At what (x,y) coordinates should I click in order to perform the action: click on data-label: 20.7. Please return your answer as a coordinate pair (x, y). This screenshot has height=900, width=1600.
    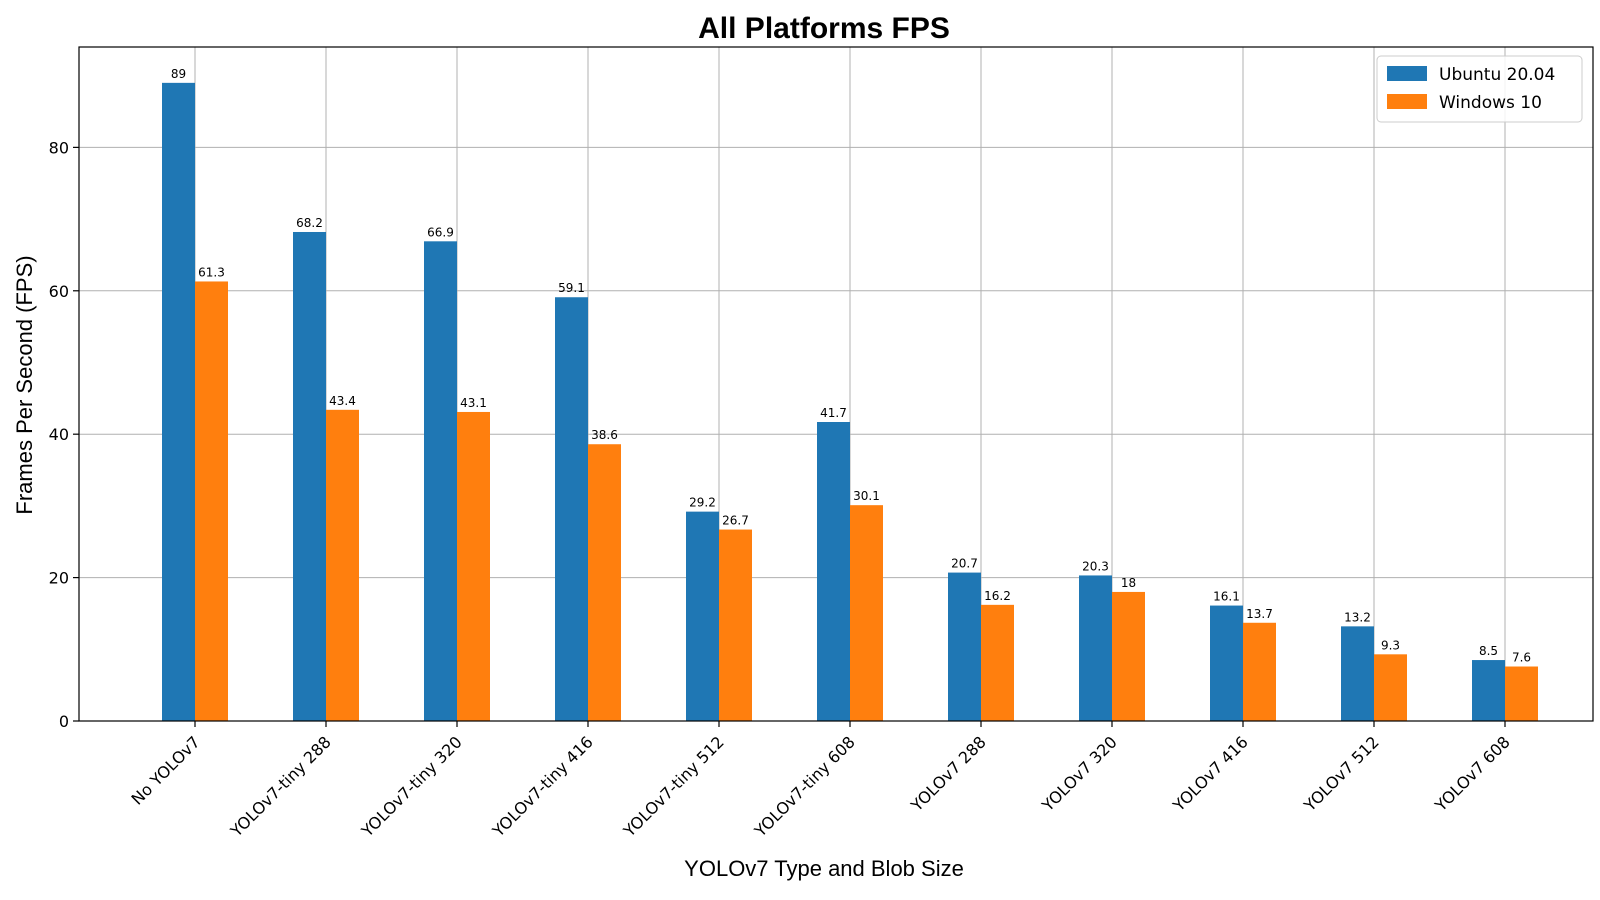
    Looking at the image, I should click on (964, 564).